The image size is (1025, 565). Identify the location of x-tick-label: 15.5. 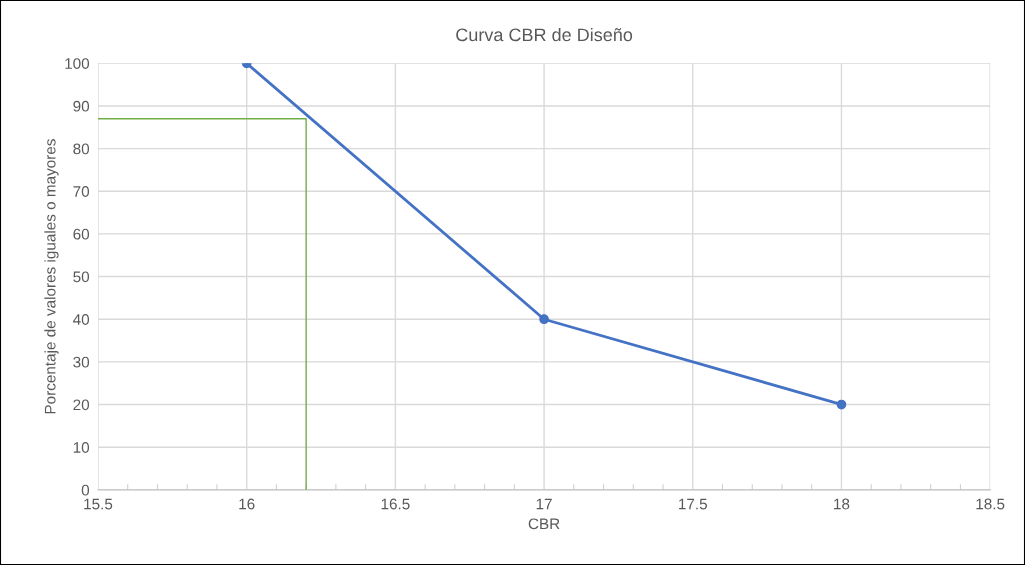
(98, 504).